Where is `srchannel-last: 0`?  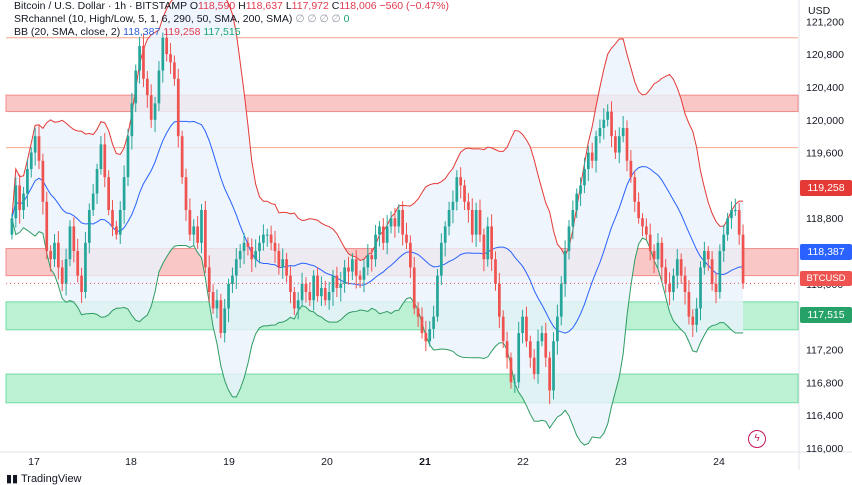
srchannel-last: 0 is located at coordinates (346, 19).